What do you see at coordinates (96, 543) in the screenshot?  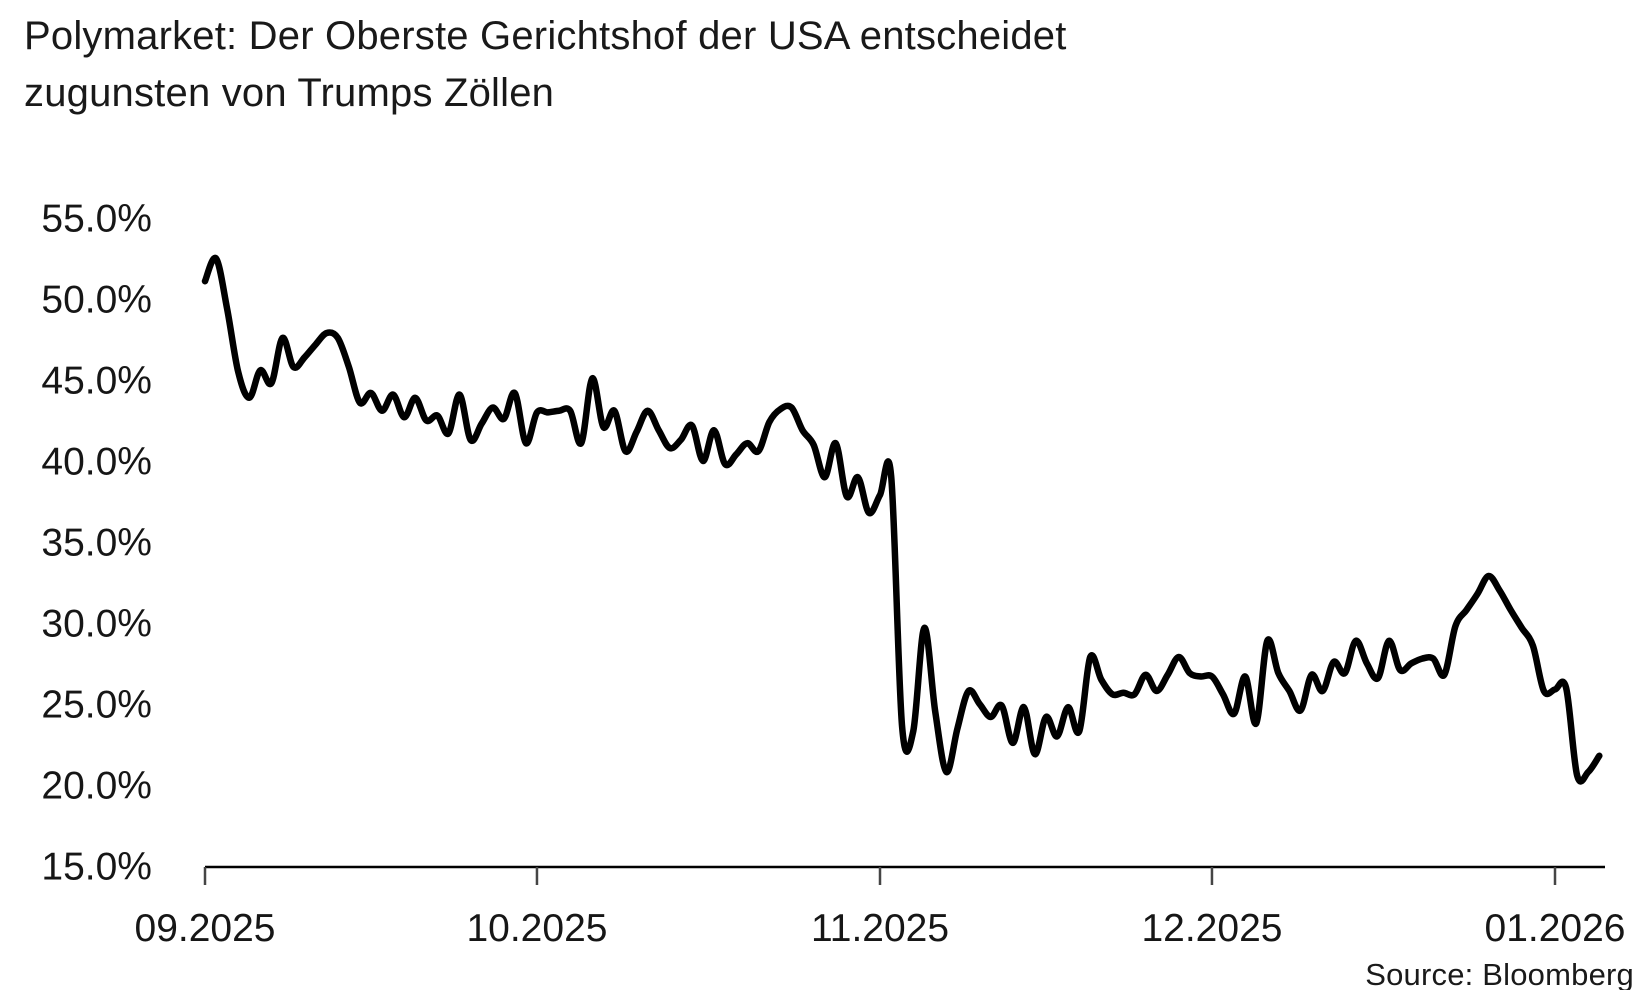 I see `y-tick-label: 35.0%` at bounding box center [96, 543].